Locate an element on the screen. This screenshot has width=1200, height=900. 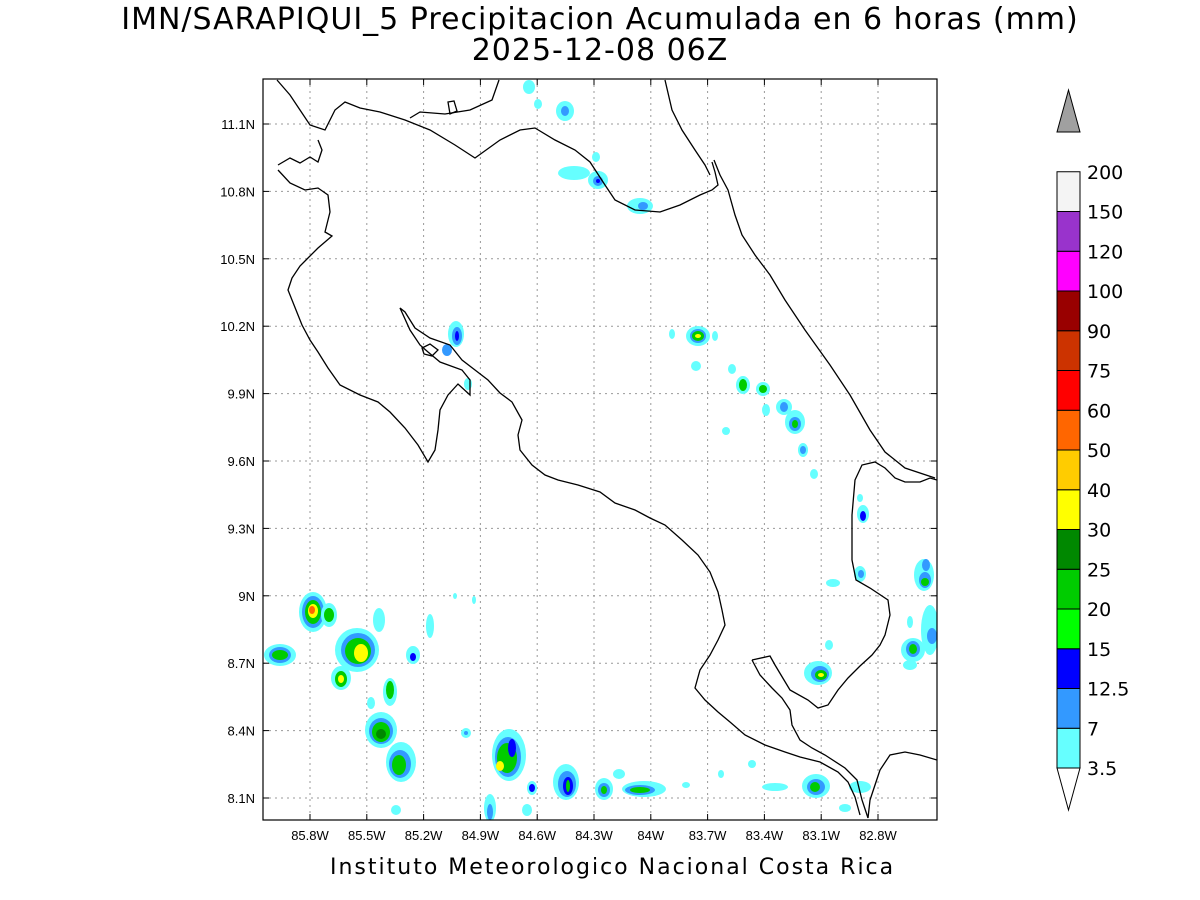
lat-tick-label: 8.7N is located at coordinates (241, 663).